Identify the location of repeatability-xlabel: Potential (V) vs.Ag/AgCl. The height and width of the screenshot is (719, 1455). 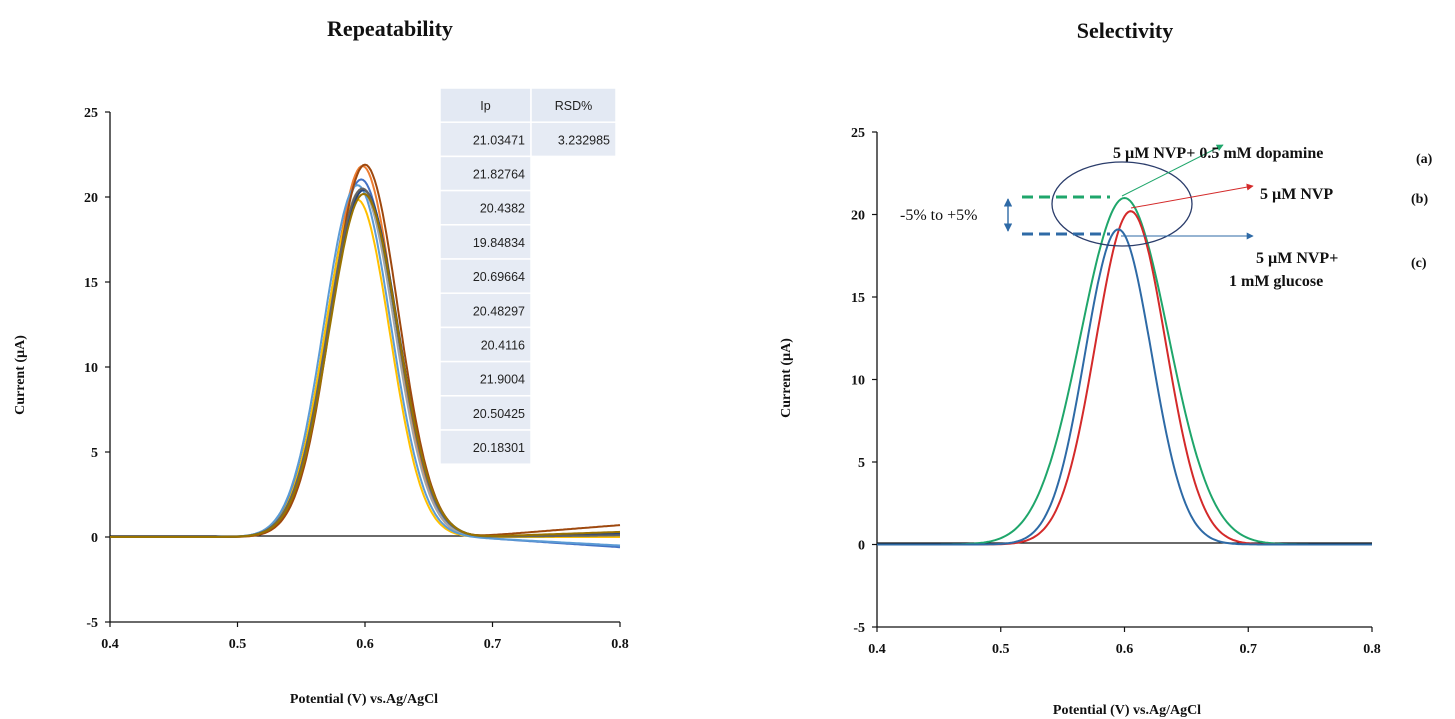
(364, 699).